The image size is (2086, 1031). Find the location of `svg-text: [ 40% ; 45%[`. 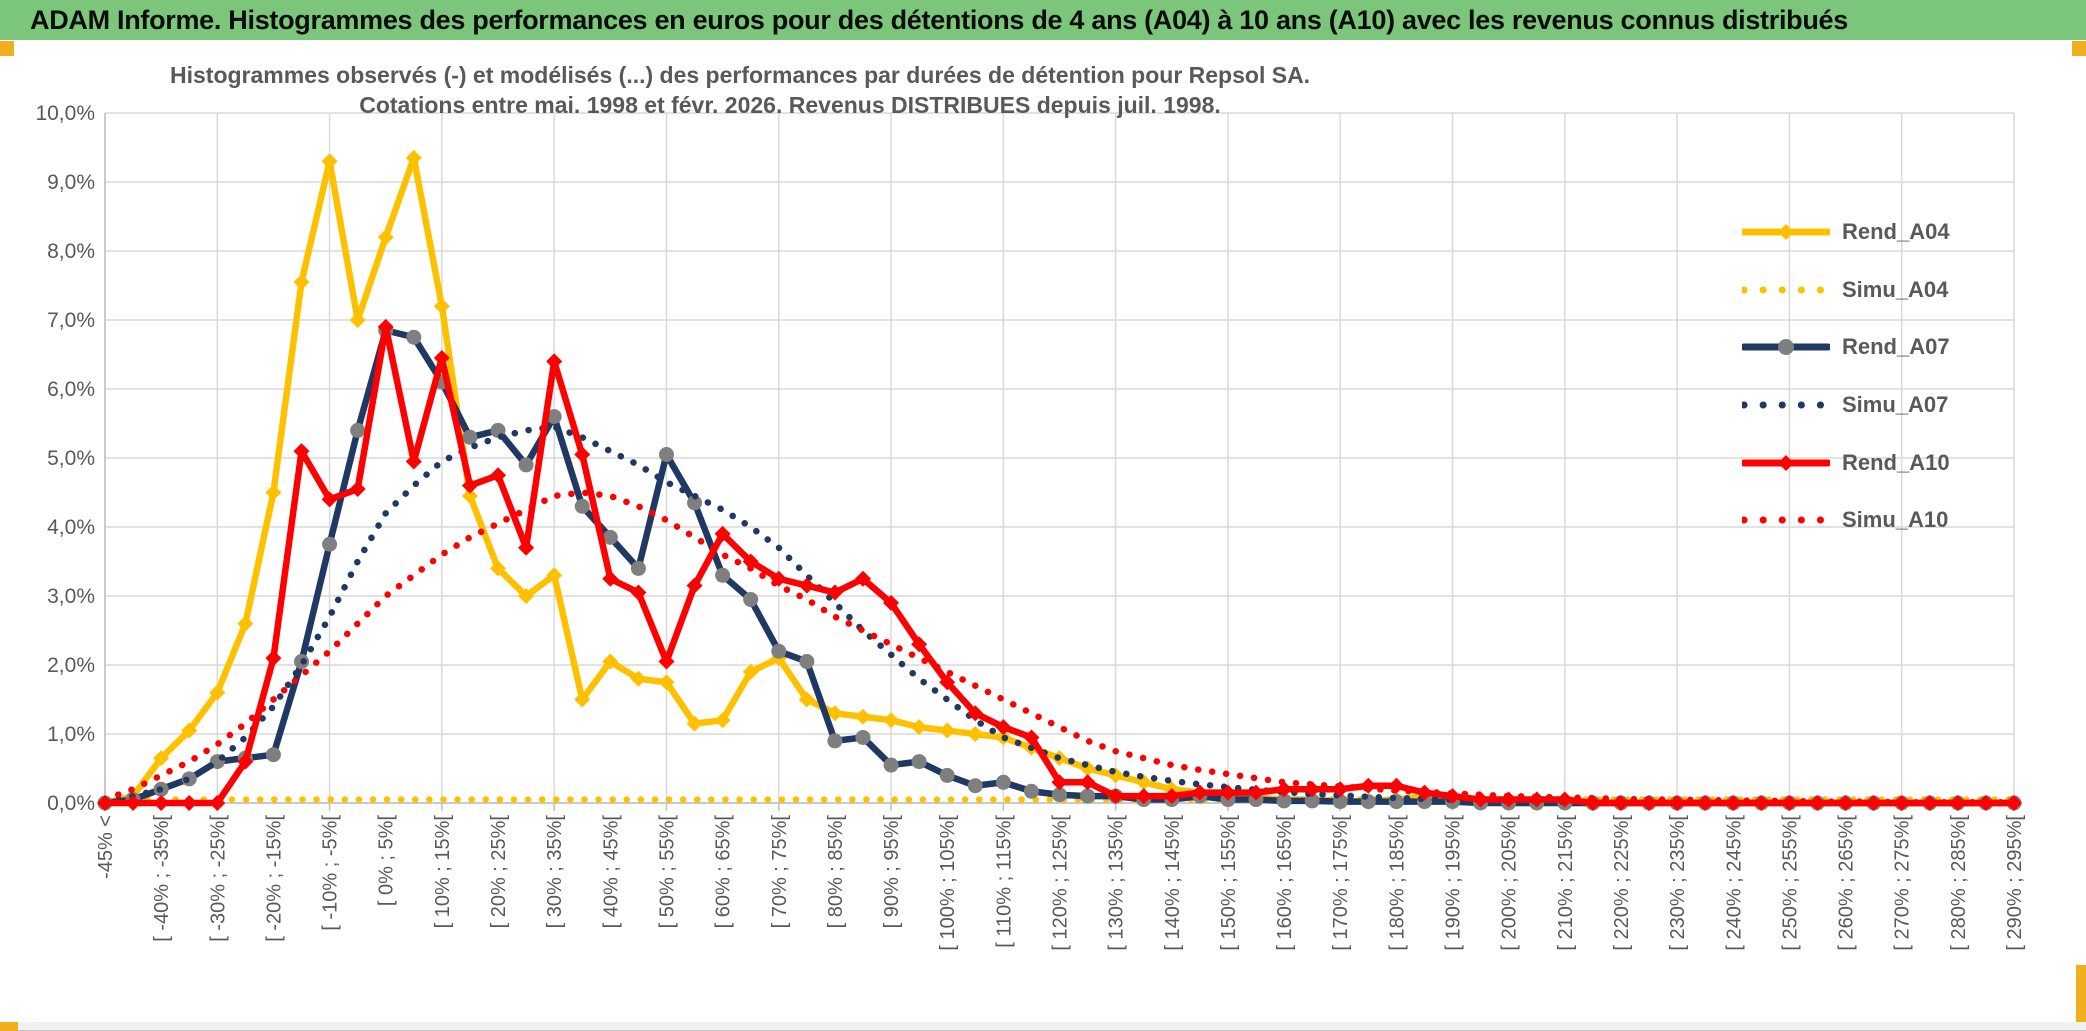

svg-text: [ 40% ; 45%[ is located at coordinates (611, 872).